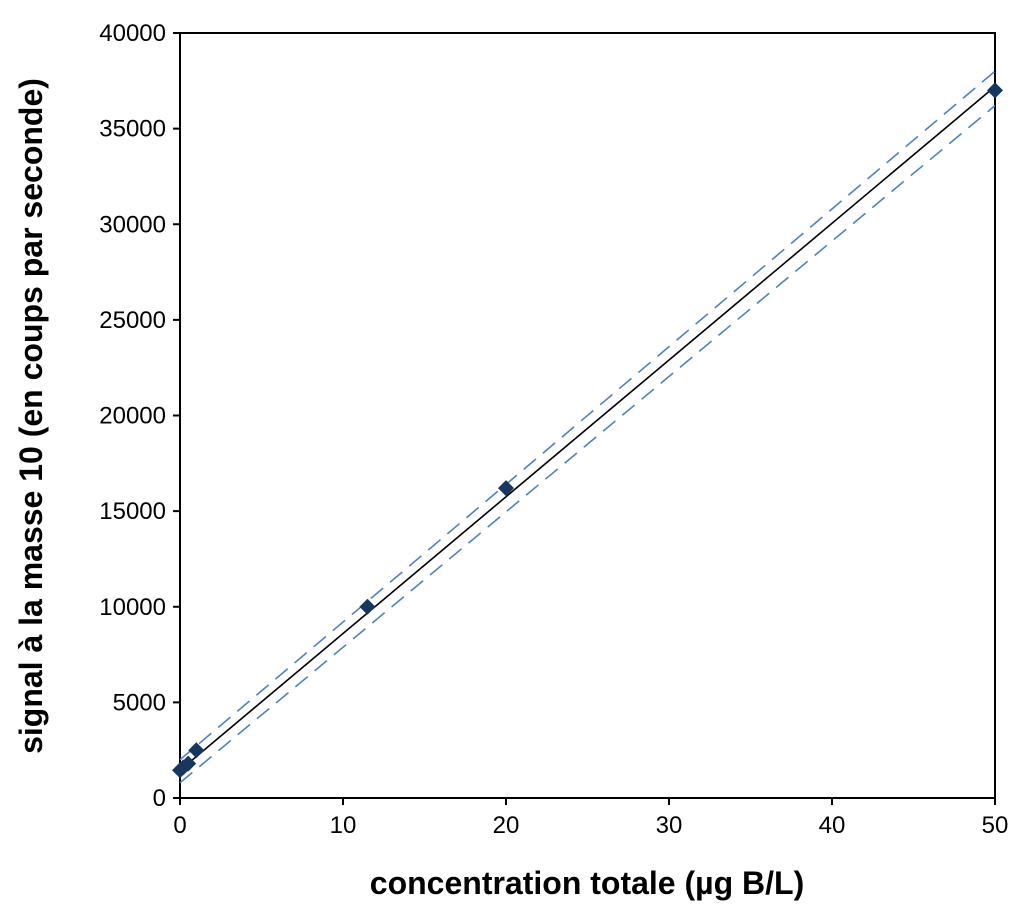 The image size is (1018, 919). What do you see at coordinates (343, 825) in the screenshot?
I see `x-tick-label: 10` at bounding box center [343, 825].